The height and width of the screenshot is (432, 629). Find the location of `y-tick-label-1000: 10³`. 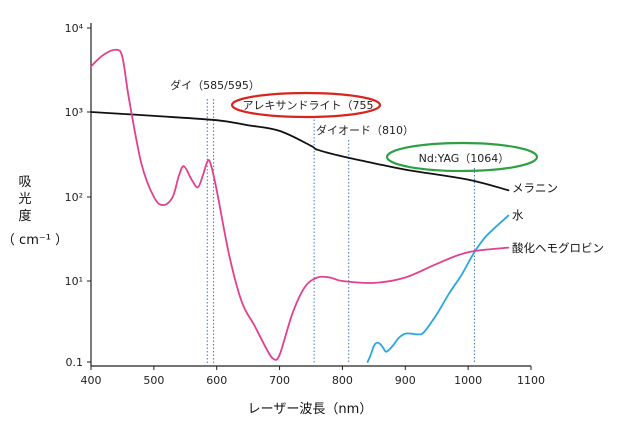

y-tick-label-1000: 10³ is located at coordinates (74, 112).